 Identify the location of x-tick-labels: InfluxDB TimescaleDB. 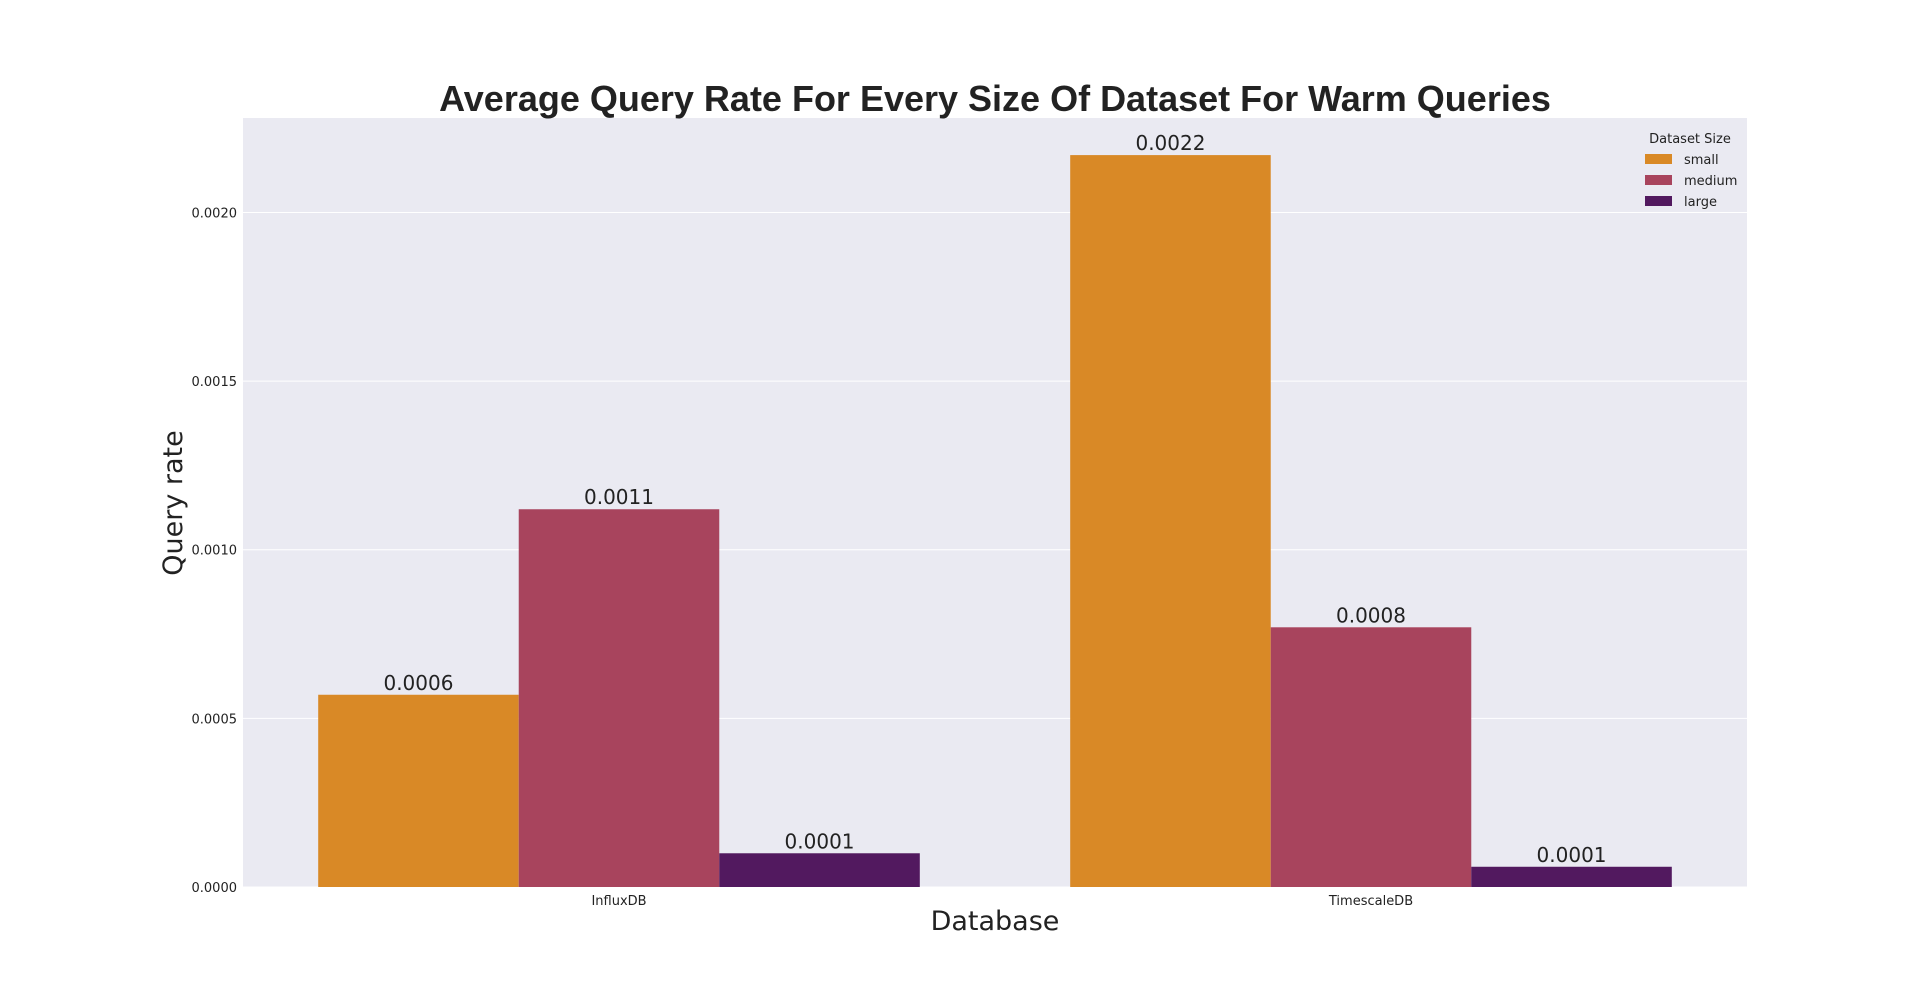
(1002, 901).